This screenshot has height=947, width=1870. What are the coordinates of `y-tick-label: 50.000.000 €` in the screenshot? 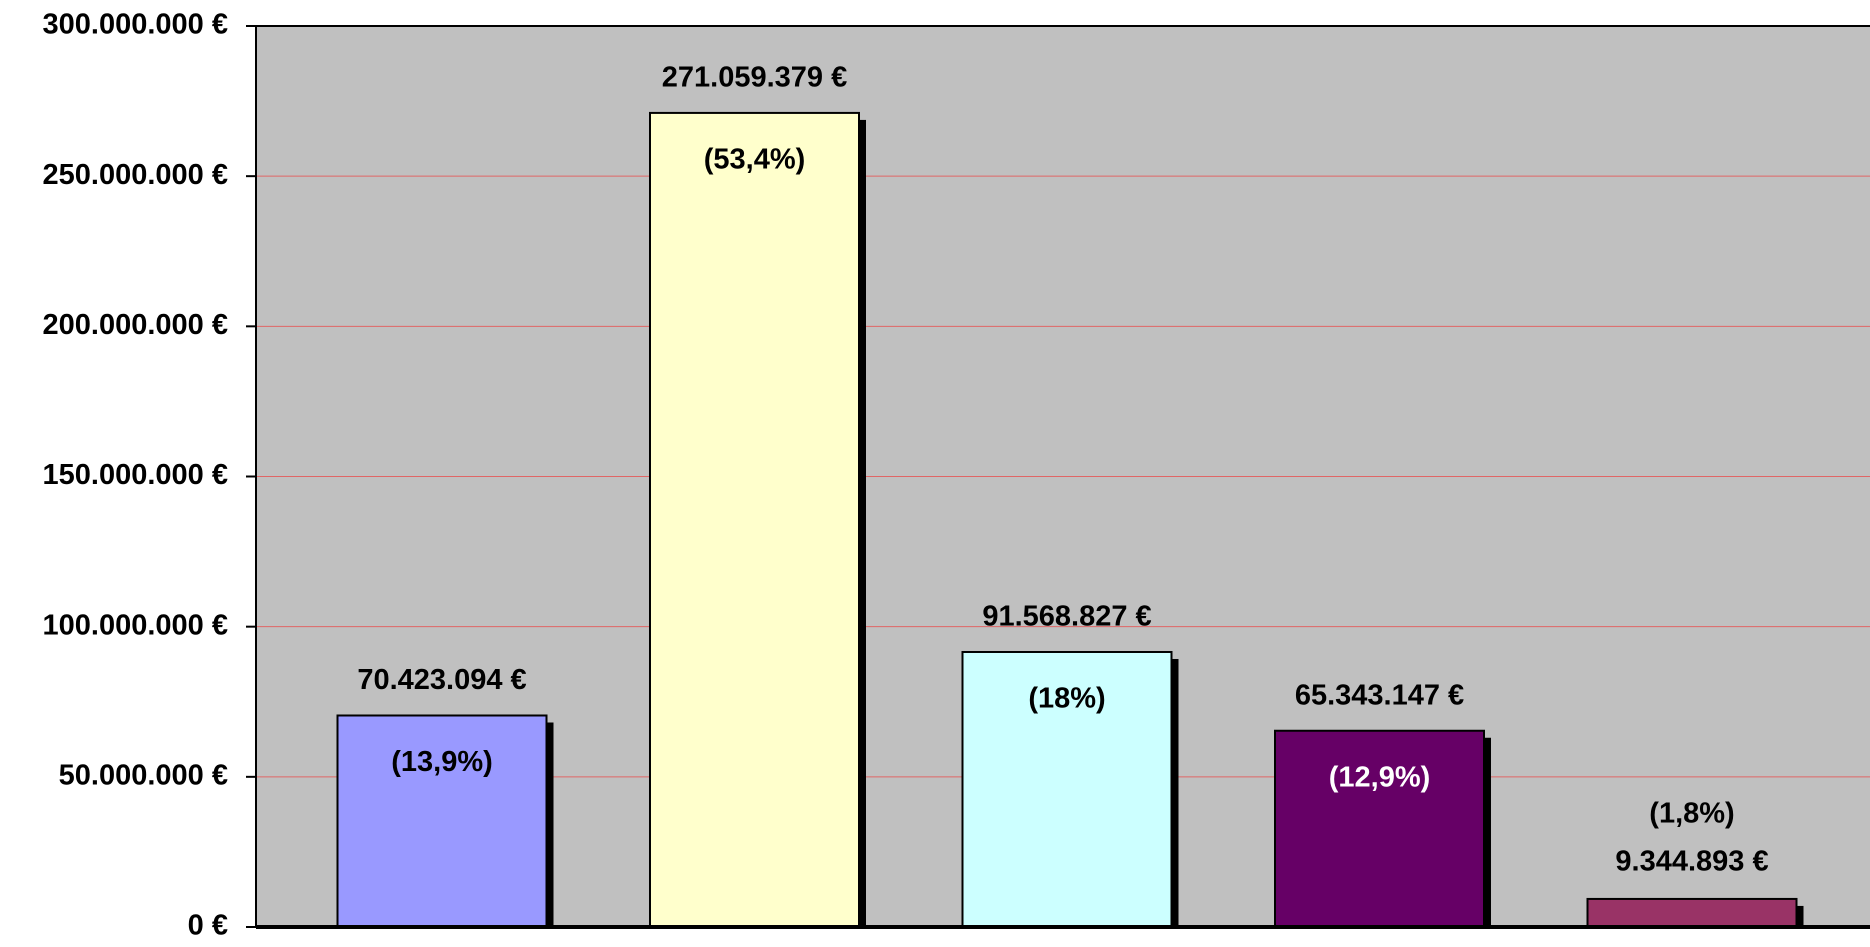 It's located at (143, 775).